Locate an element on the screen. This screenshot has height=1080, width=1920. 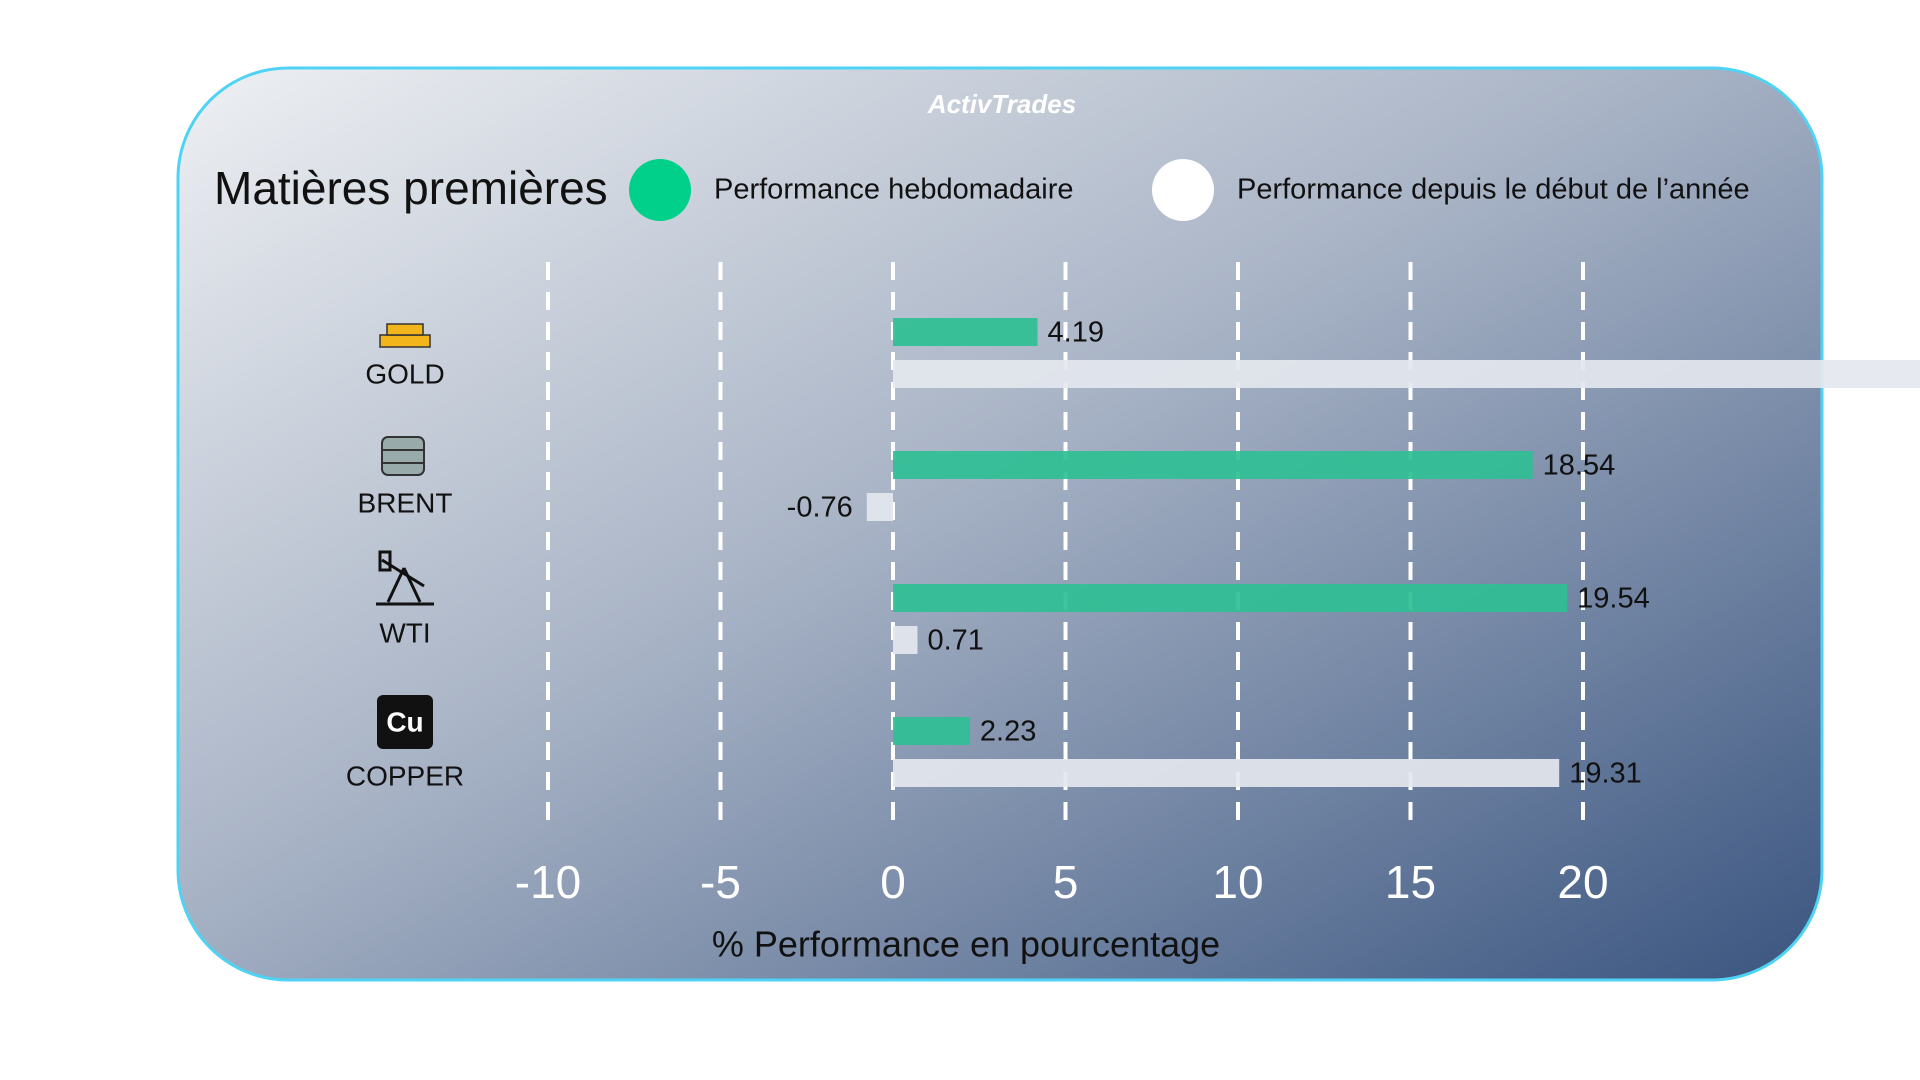
legend-label: Performance depuis le début de l’année is located at coordinates (1493, 190).